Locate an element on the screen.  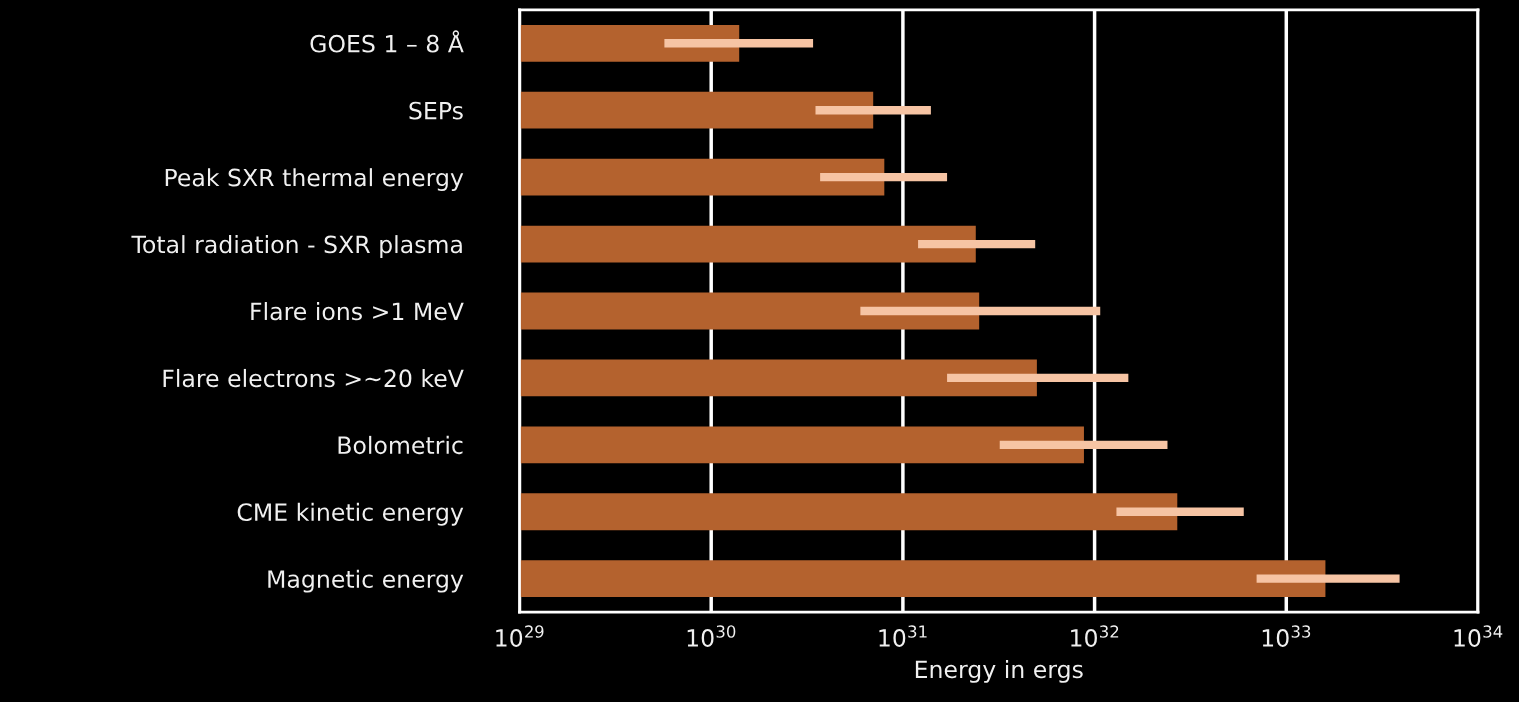
y-tick-label: Magnetic energy is located at coordinates (366, 581).